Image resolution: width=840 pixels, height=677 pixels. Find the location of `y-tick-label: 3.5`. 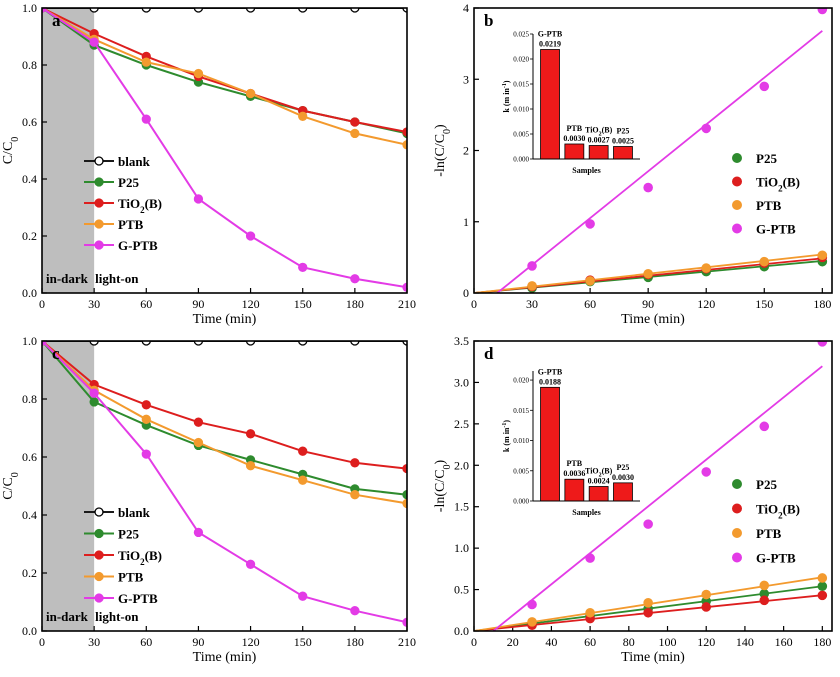

y-tick-label: 3.5 is located at coordinates (461, 341).